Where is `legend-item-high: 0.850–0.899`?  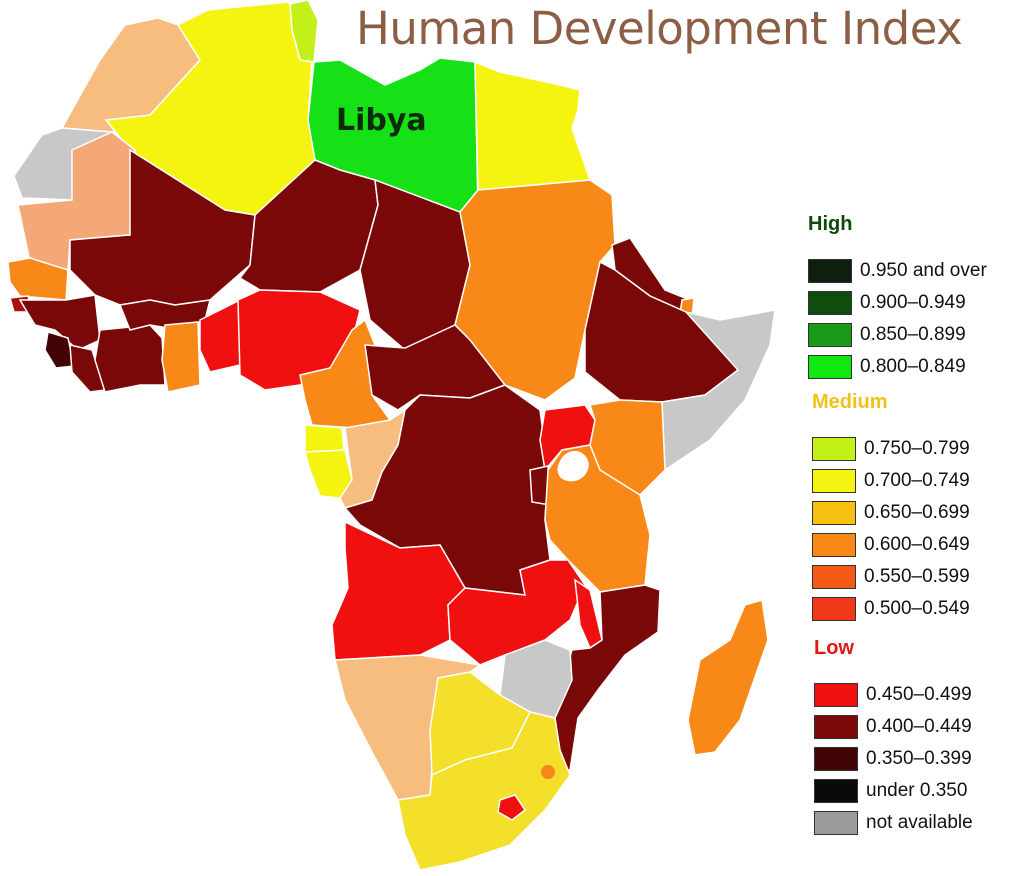 legend-item-high: 0.850–0.899 is located at coordinates (887, 335).